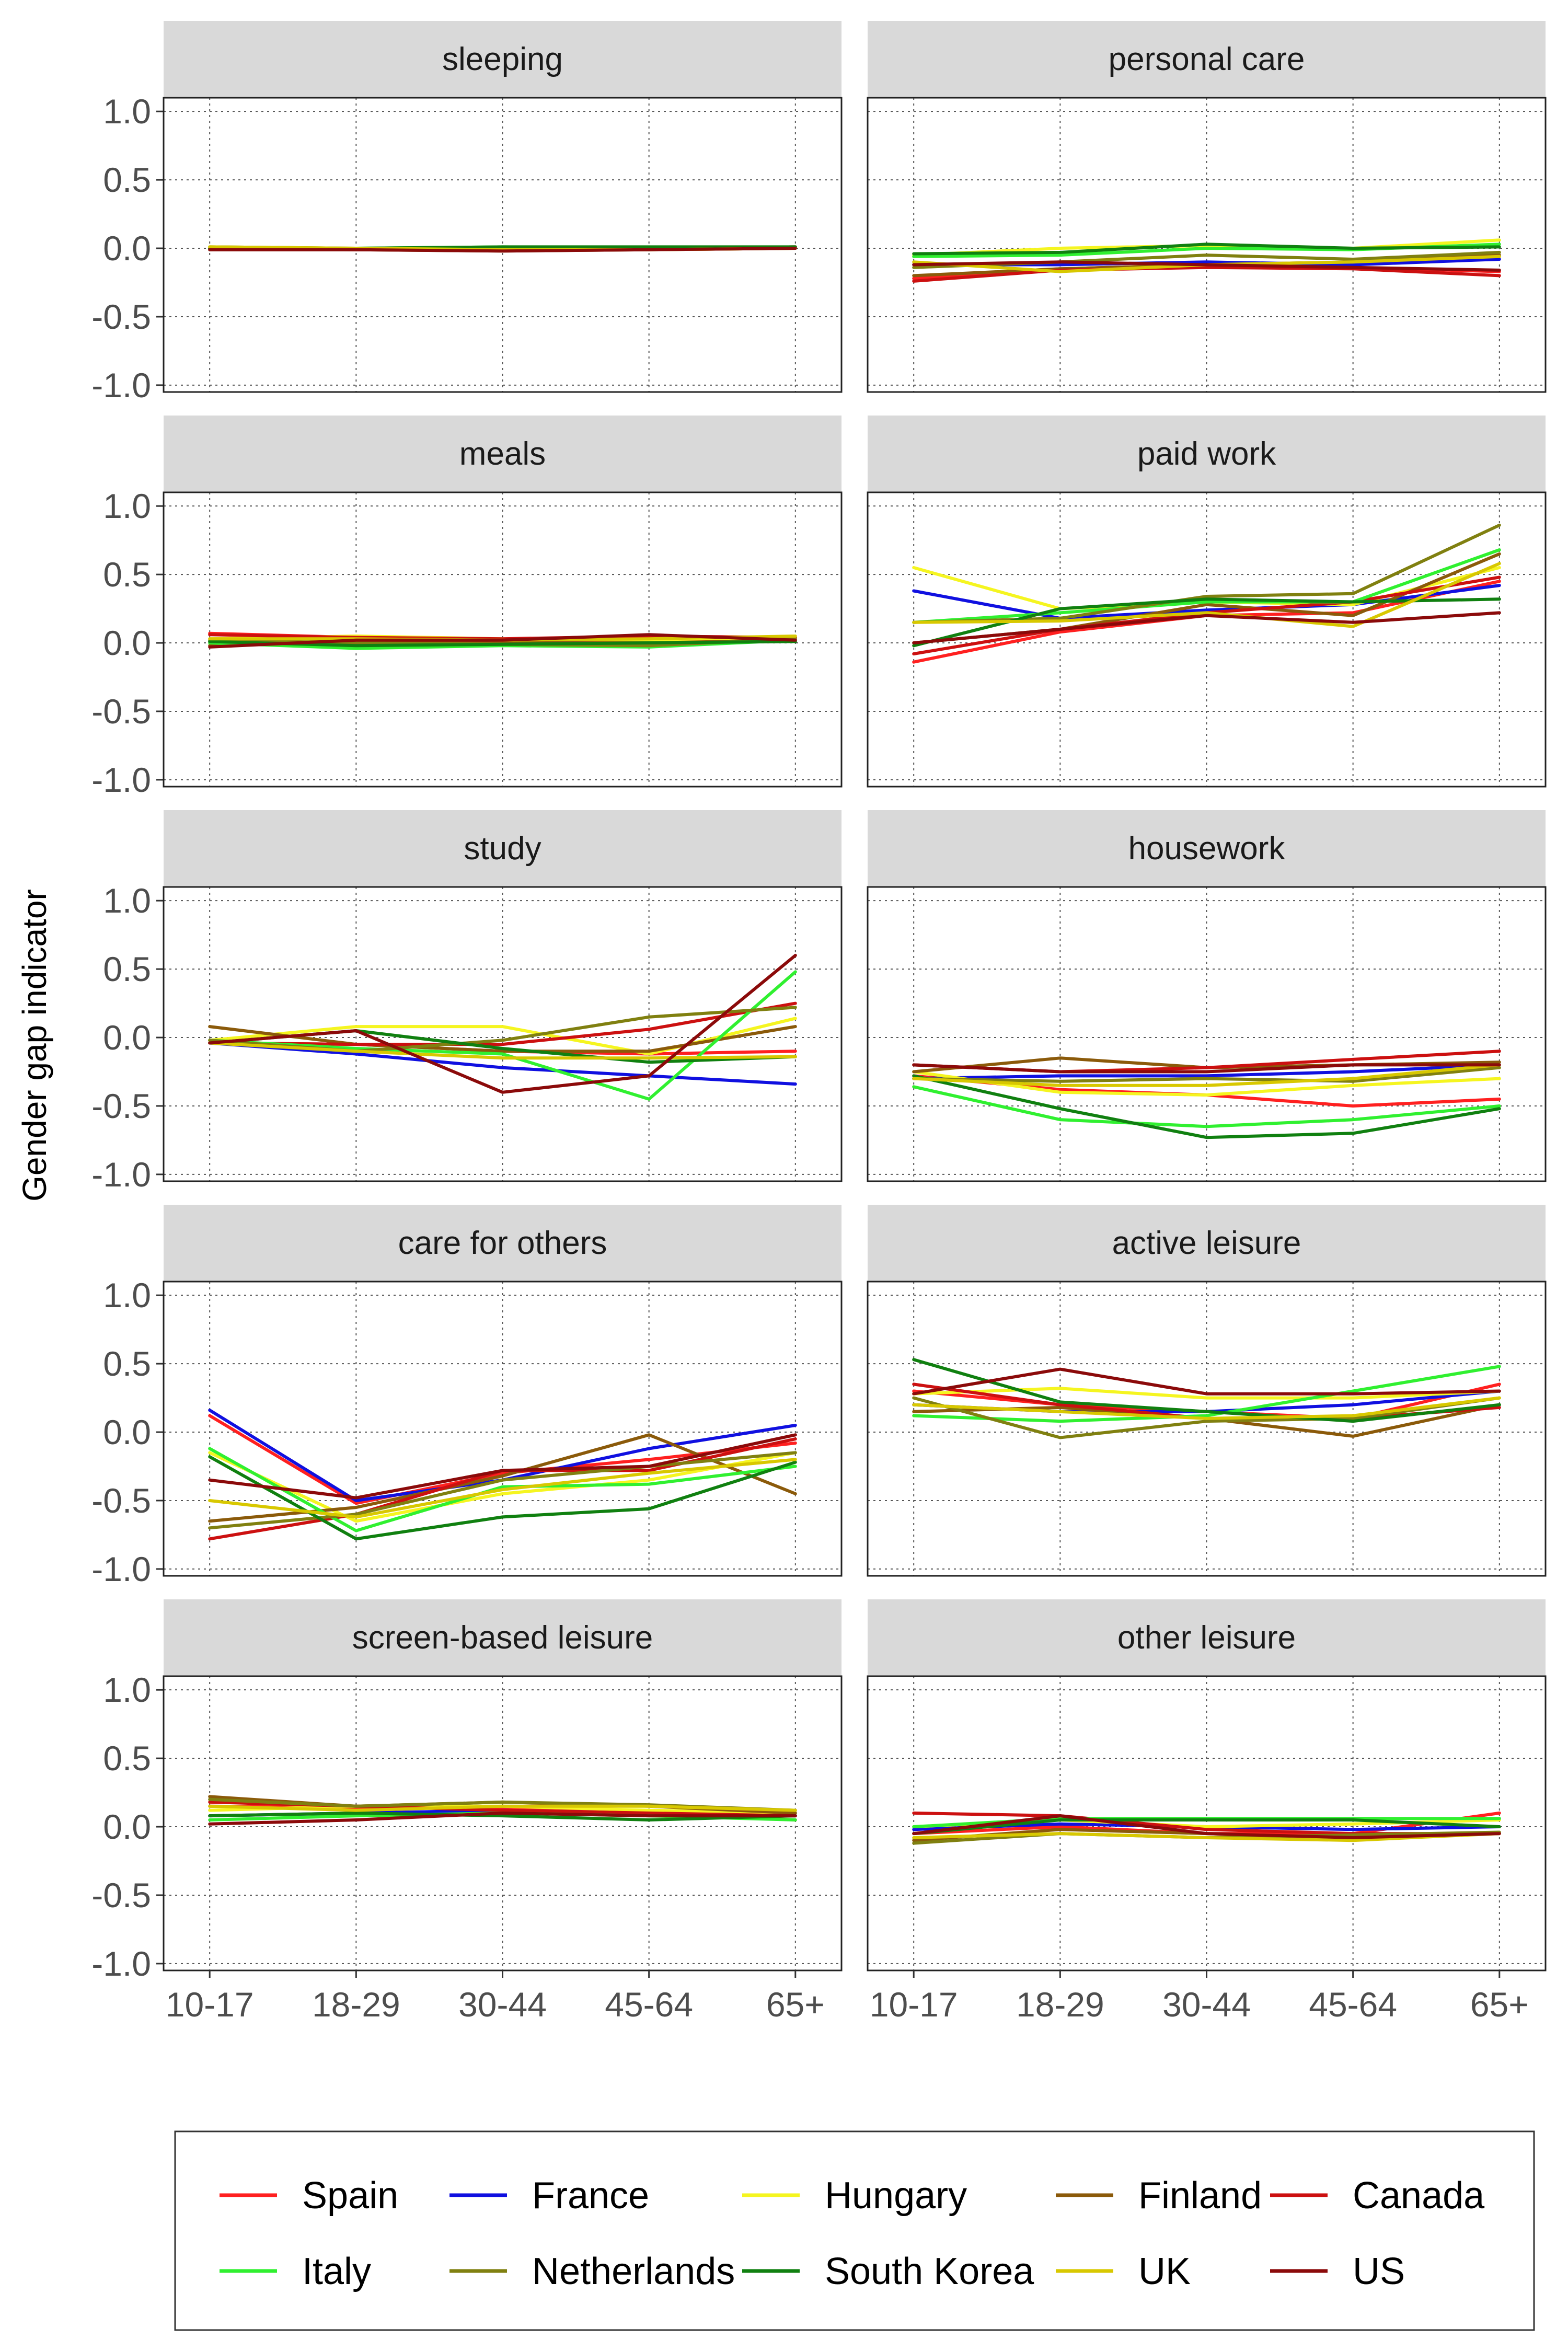  What do you see at coordinates (502, 1638) in the screenshot?
I see `facet-title: screen-based leisure` at bounding box center [502, 1638].